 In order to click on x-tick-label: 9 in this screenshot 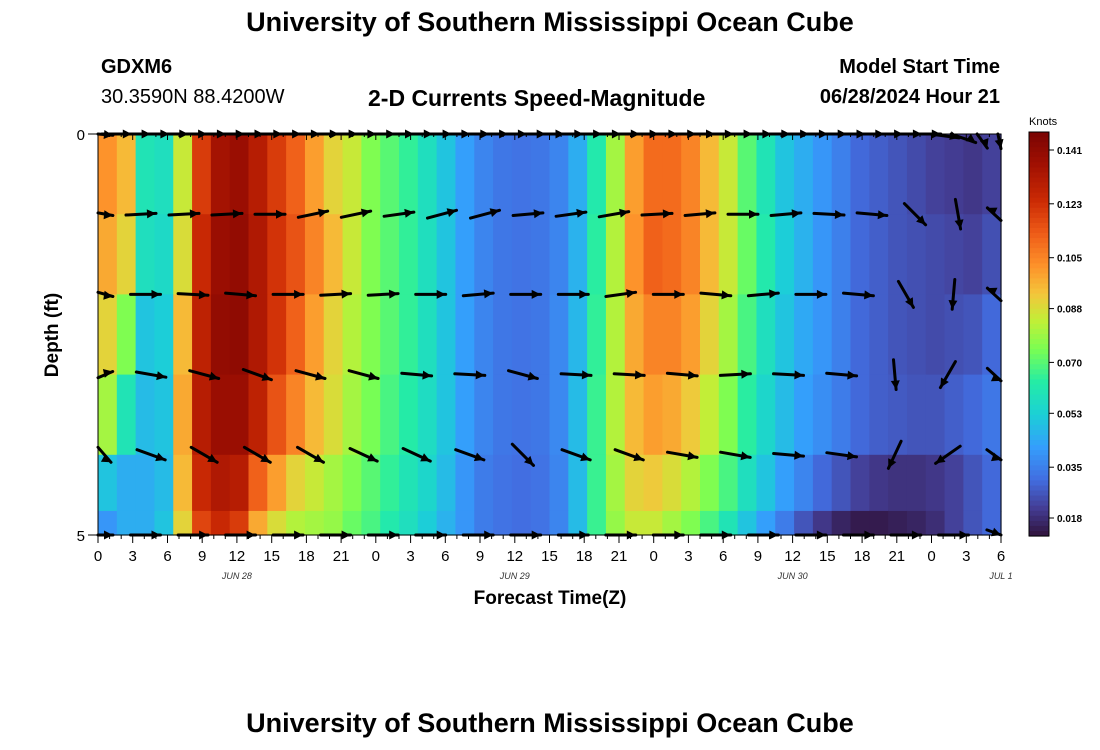, I will do `click(758, 556)`.